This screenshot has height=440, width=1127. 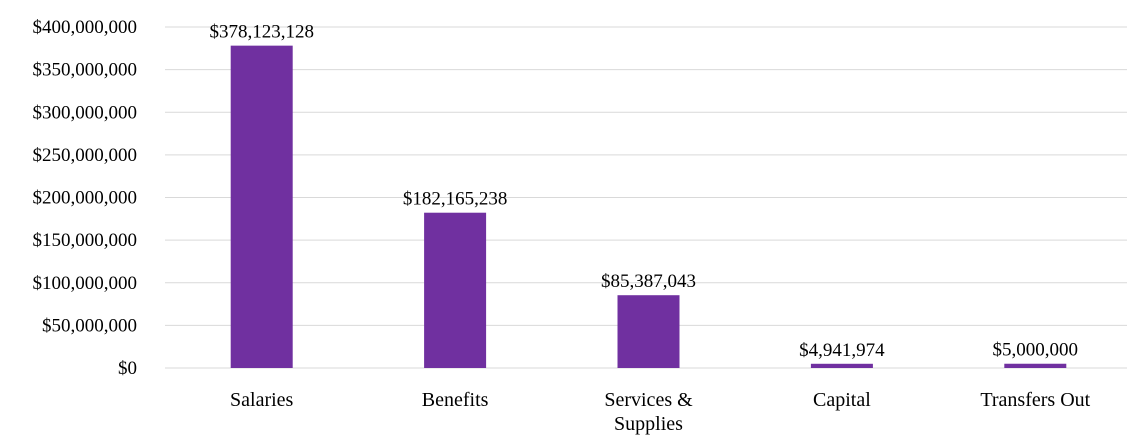 I want to click on y-tick-label: $100,000,000, so click(x=85, y=283).